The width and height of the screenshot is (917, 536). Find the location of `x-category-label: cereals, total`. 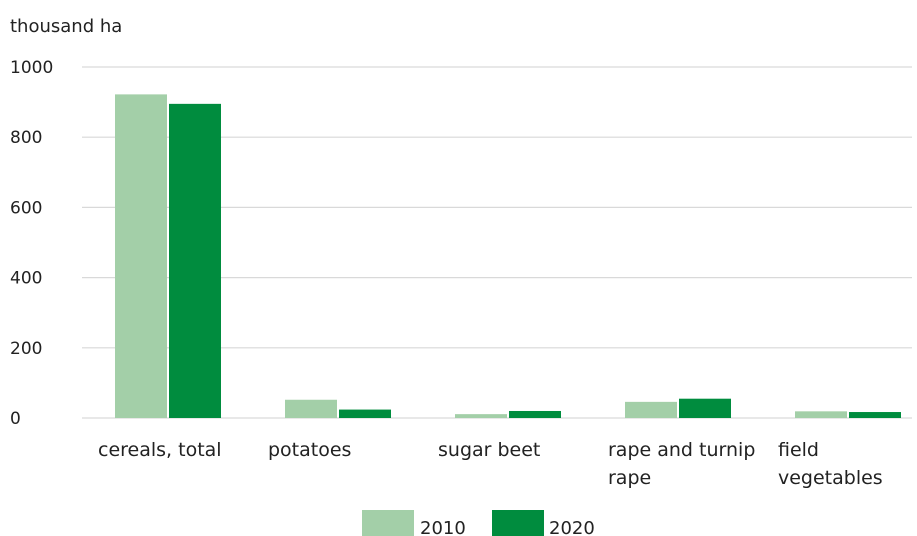

x-category-label: cereals, total is located at coordinates (160, 450).